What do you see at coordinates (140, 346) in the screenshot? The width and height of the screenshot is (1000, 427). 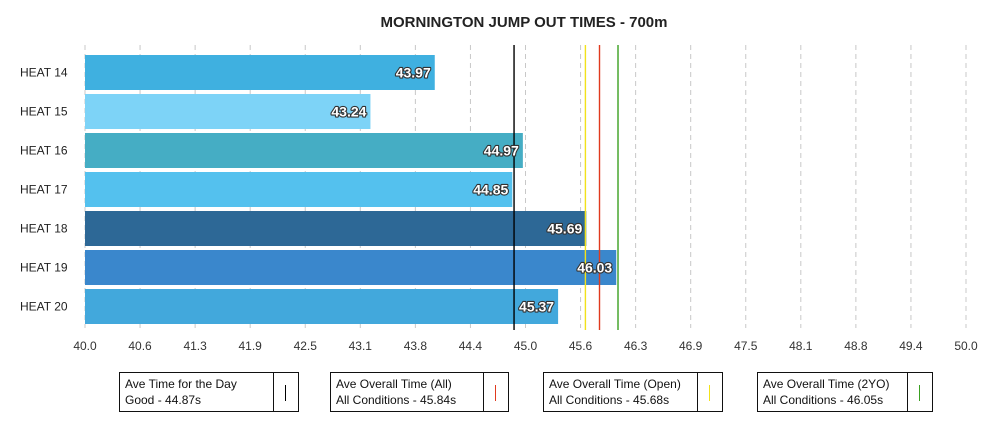 I see `x-tick-label: 40.6` at bounding box center [140, 346].